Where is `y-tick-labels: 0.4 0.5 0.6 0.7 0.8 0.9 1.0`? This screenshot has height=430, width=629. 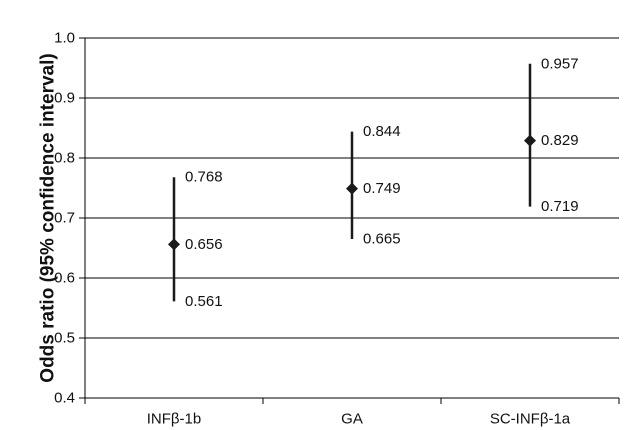
y-tick-labels: 0.4 0.5 0.6 0.7 0.8 0.9 1.0 is located at coordinates (64, 218).